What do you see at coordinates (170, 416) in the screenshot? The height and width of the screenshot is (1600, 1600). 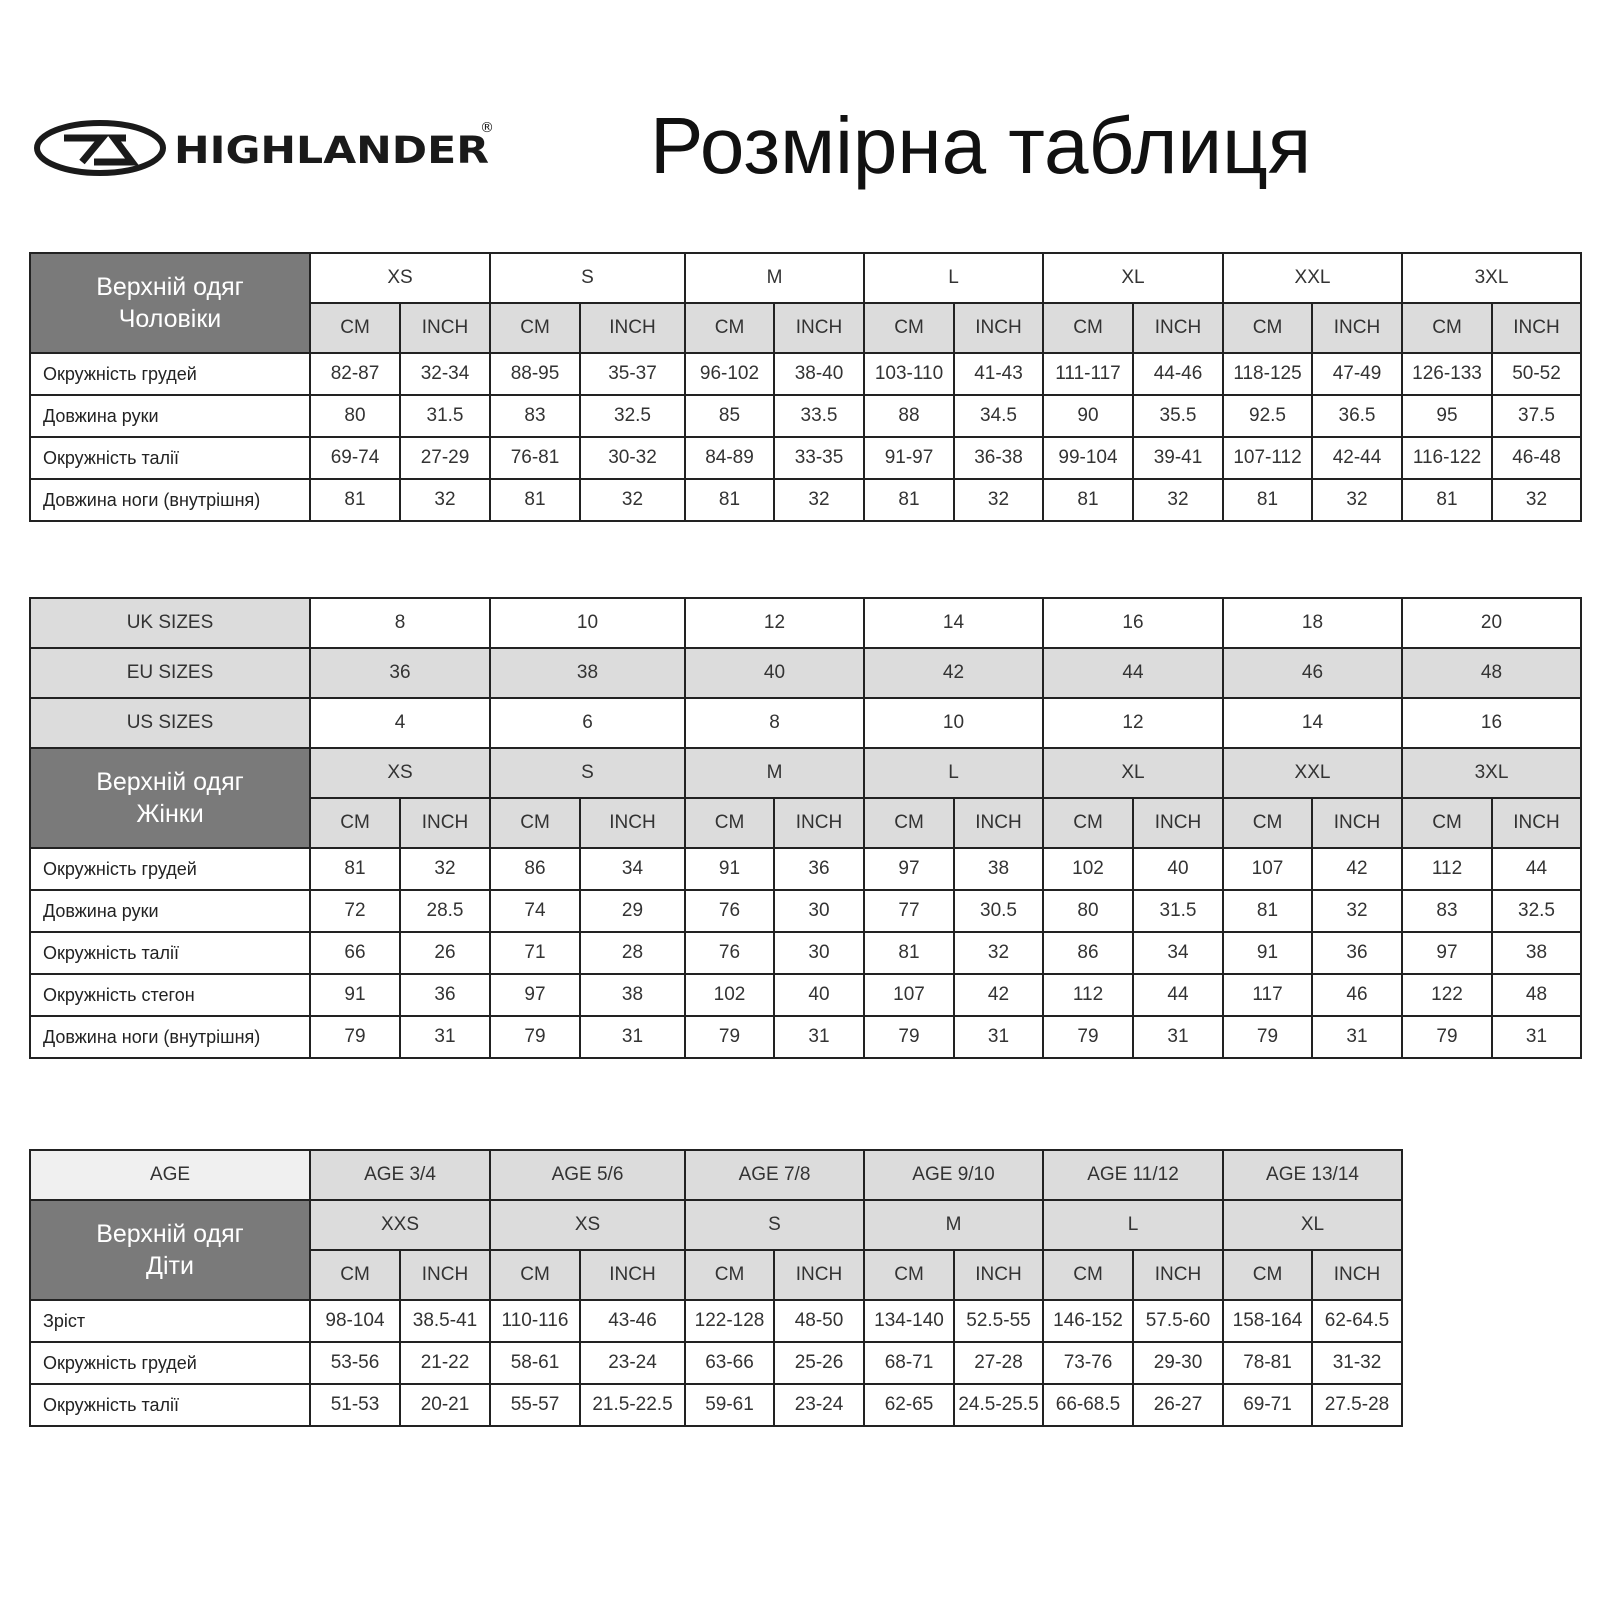 I see `measurement-label: Довжина руки` at bounding box center [170, 416].